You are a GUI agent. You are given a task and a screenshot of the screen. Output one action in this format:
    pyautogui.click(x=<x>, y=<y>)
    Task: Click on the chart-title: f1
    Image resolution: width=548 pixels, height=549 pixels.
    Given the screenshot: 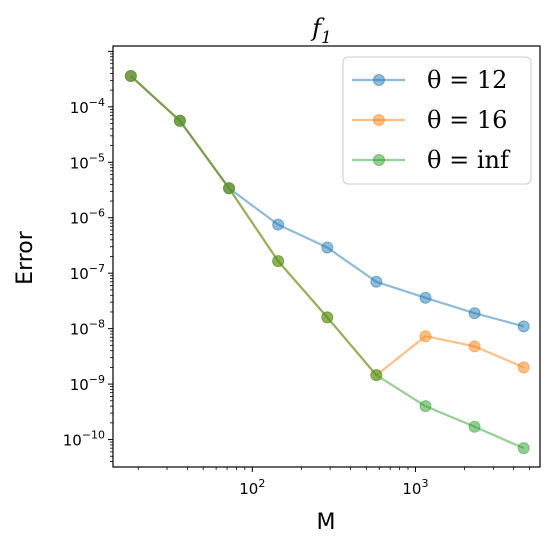 What is the action you would take?
    pyautogui.click(x=321, y=31)
    